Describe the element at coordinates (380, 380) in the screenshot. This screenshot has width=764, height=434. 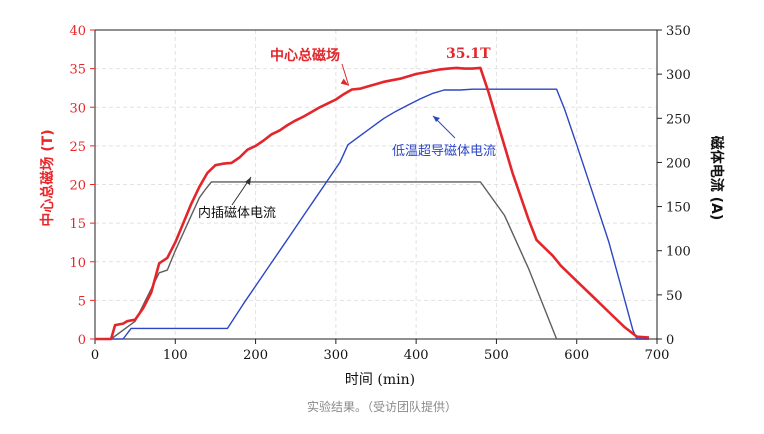
I see `x-axis-label: 时间 (min)` at that location.